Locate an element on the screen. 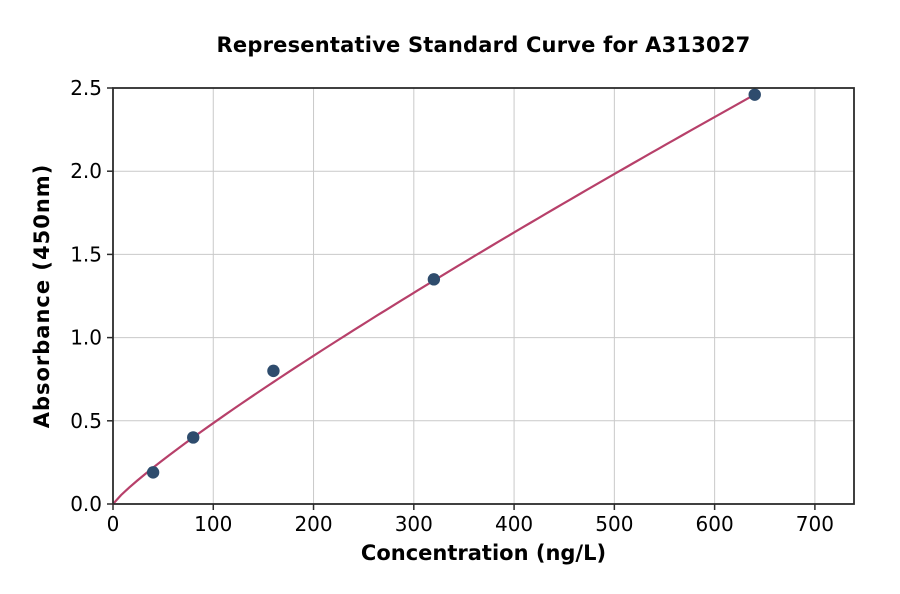 Image resolution: width=900 pixels, height=594 pixels. y-tick-label: 1.5 is located at coordinates (86, 254).